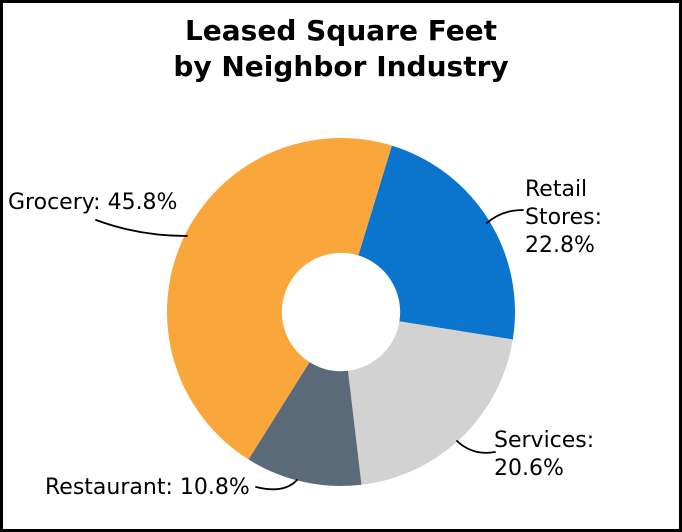 Image resolution: width=682 pixels, height=532 pixels. What do you see at coordinates (341, 30) in the screenshot?
I see `chart-title-line1: Leased Square Feet` at bounding box center [341, 30].